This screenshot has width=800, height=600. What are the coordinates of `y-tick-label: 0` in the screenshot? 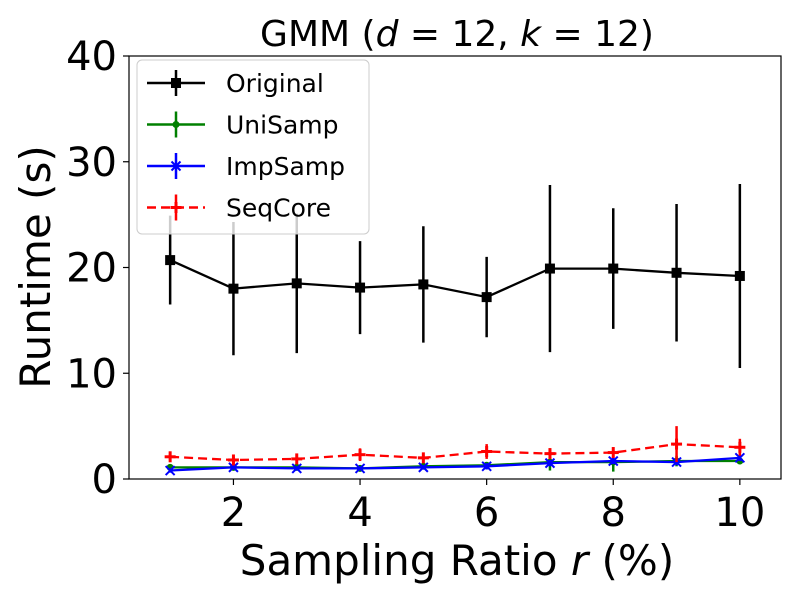 It's located at (104, 480).